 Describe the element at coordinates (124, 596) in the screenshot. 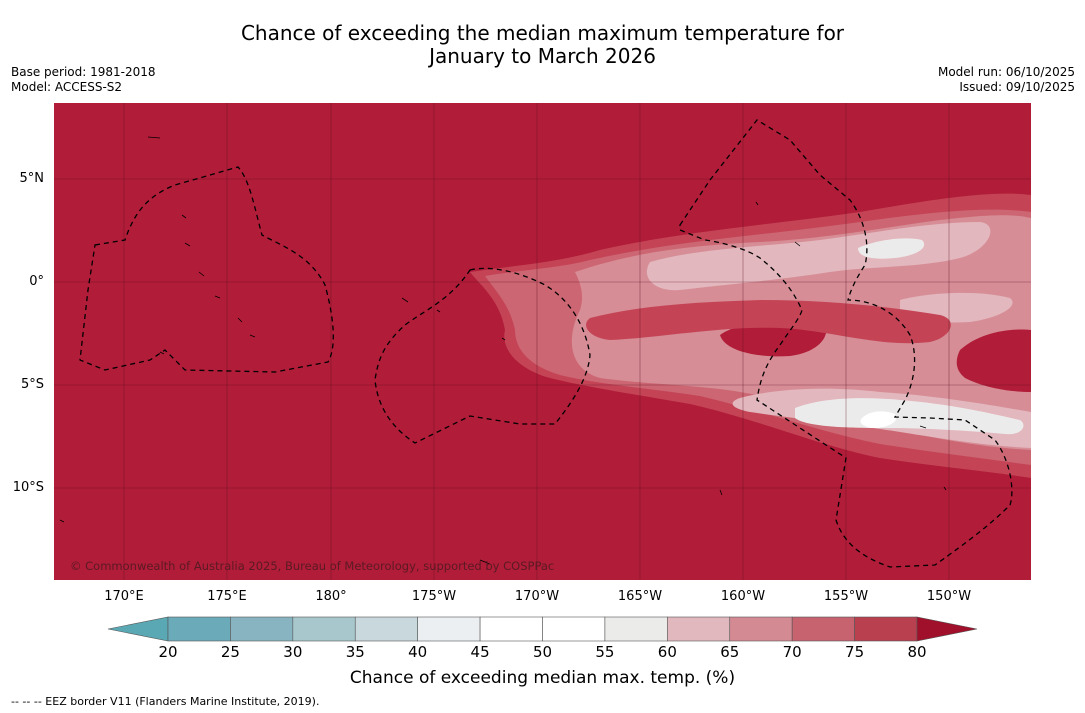

I see `lon-label-170e: 170°E` at that location.